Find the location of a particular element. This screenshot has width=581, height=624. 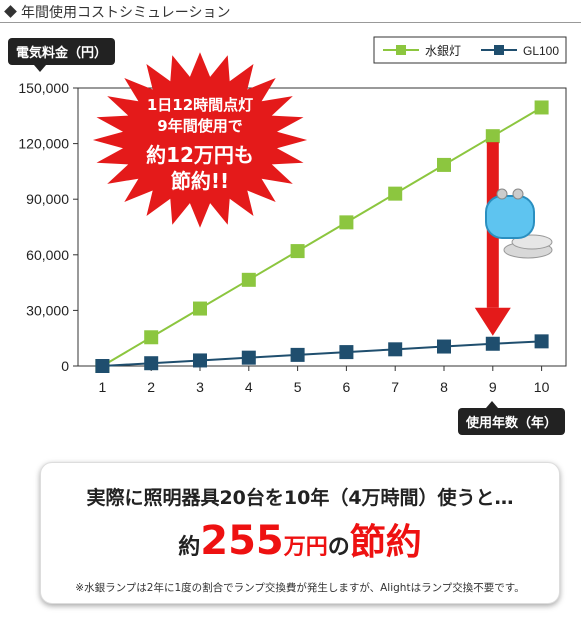

burst-text: 1日12時間点灯 is located at coordinates (200, 105).